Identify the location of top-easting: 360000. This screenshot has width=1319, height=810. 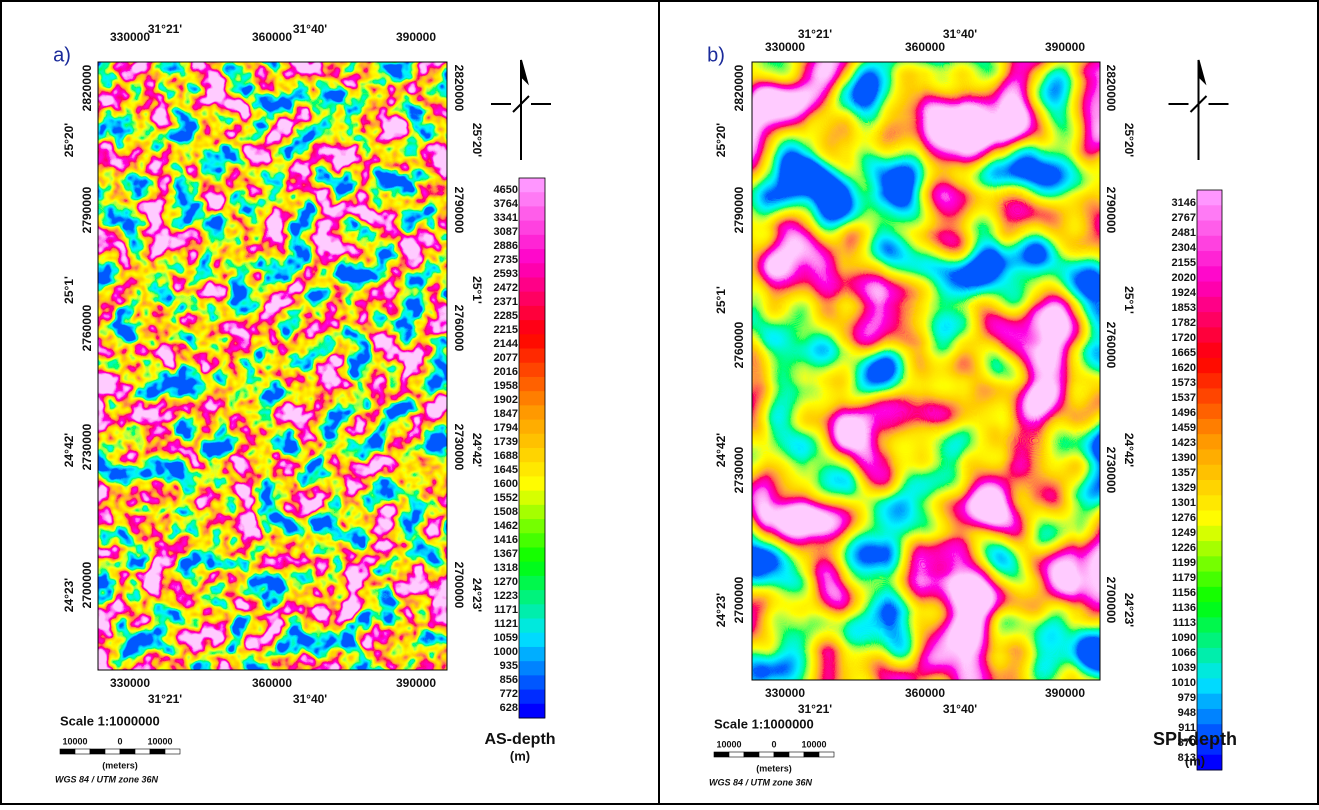
(925, 47).